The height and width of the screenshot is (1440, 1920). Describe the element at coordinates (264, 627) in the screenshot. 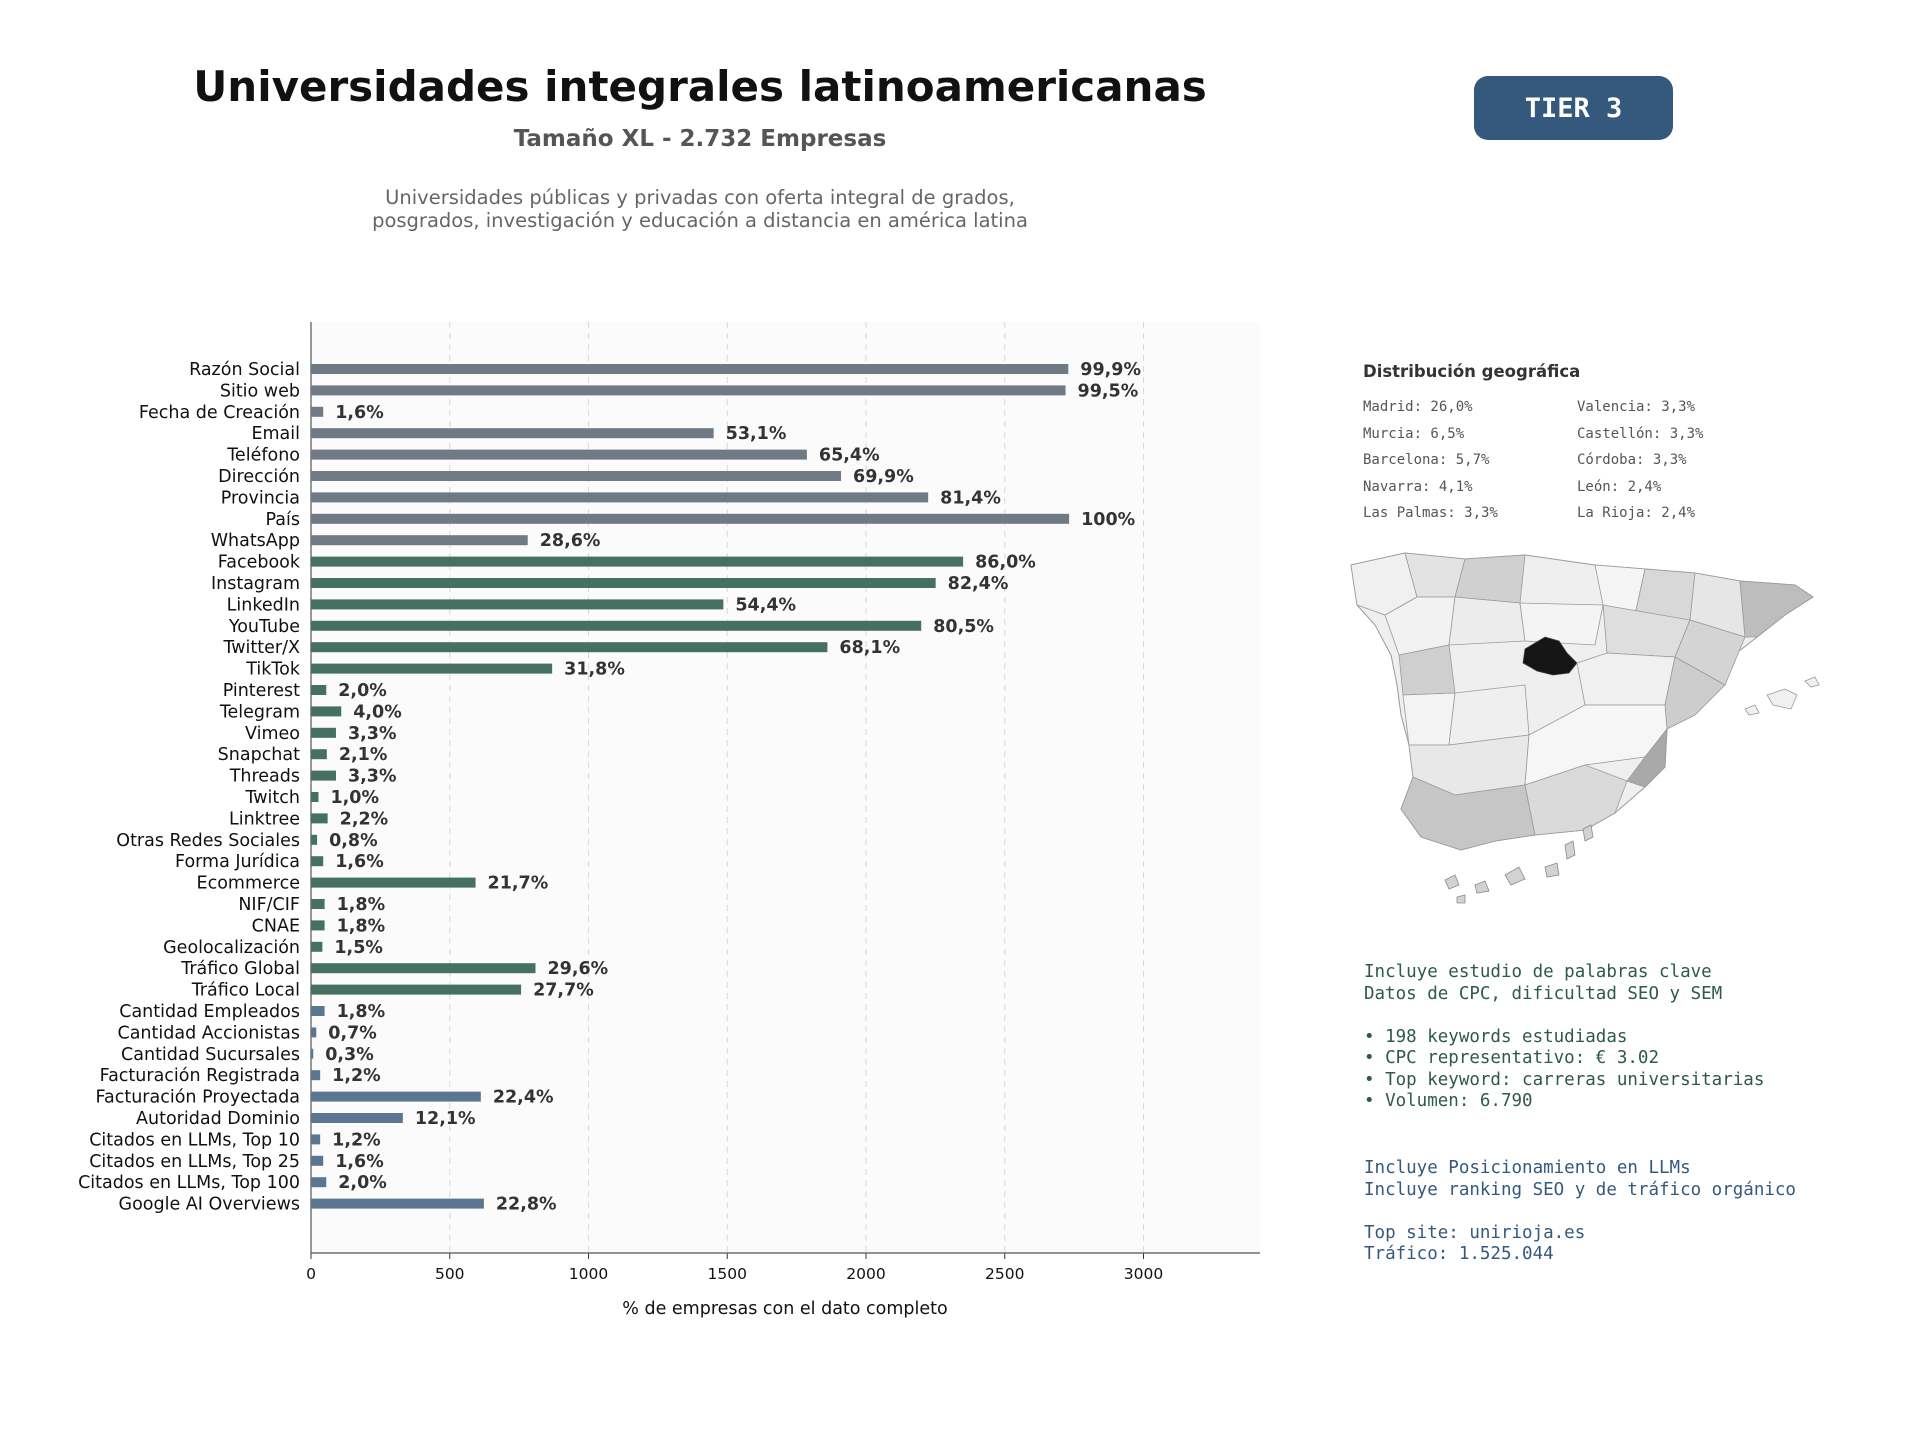

I see `y-tick-label: YouTube` at that location.